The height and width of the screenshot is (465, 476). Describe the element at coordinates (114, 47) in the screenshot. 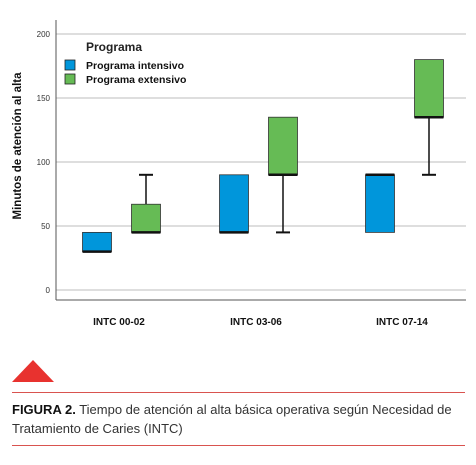

I see `legend-title: Programa` at that location.